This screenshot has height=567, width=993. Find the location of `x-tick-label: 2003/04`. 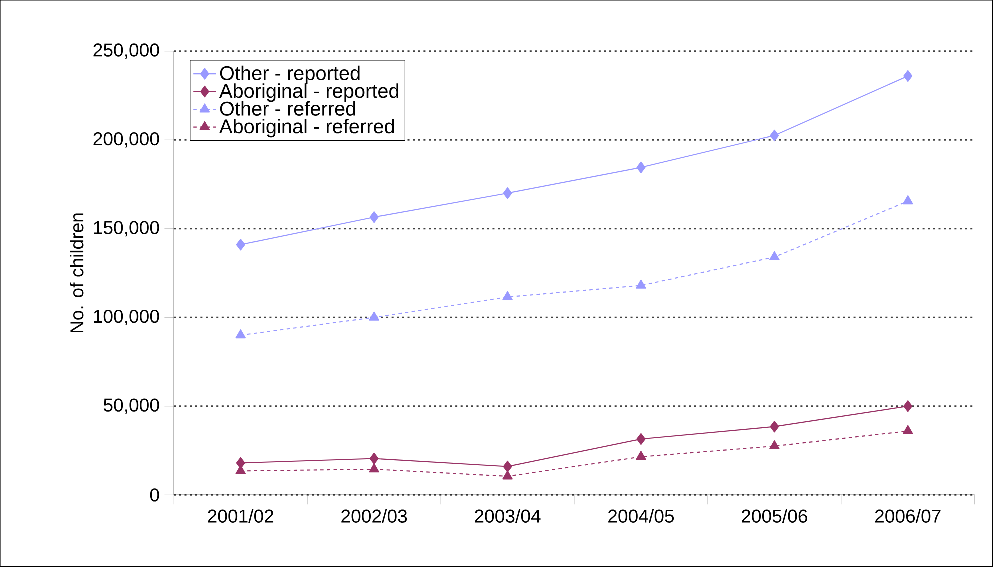

x-tick-label: 2003/04 is located at coordinates (508, 516).